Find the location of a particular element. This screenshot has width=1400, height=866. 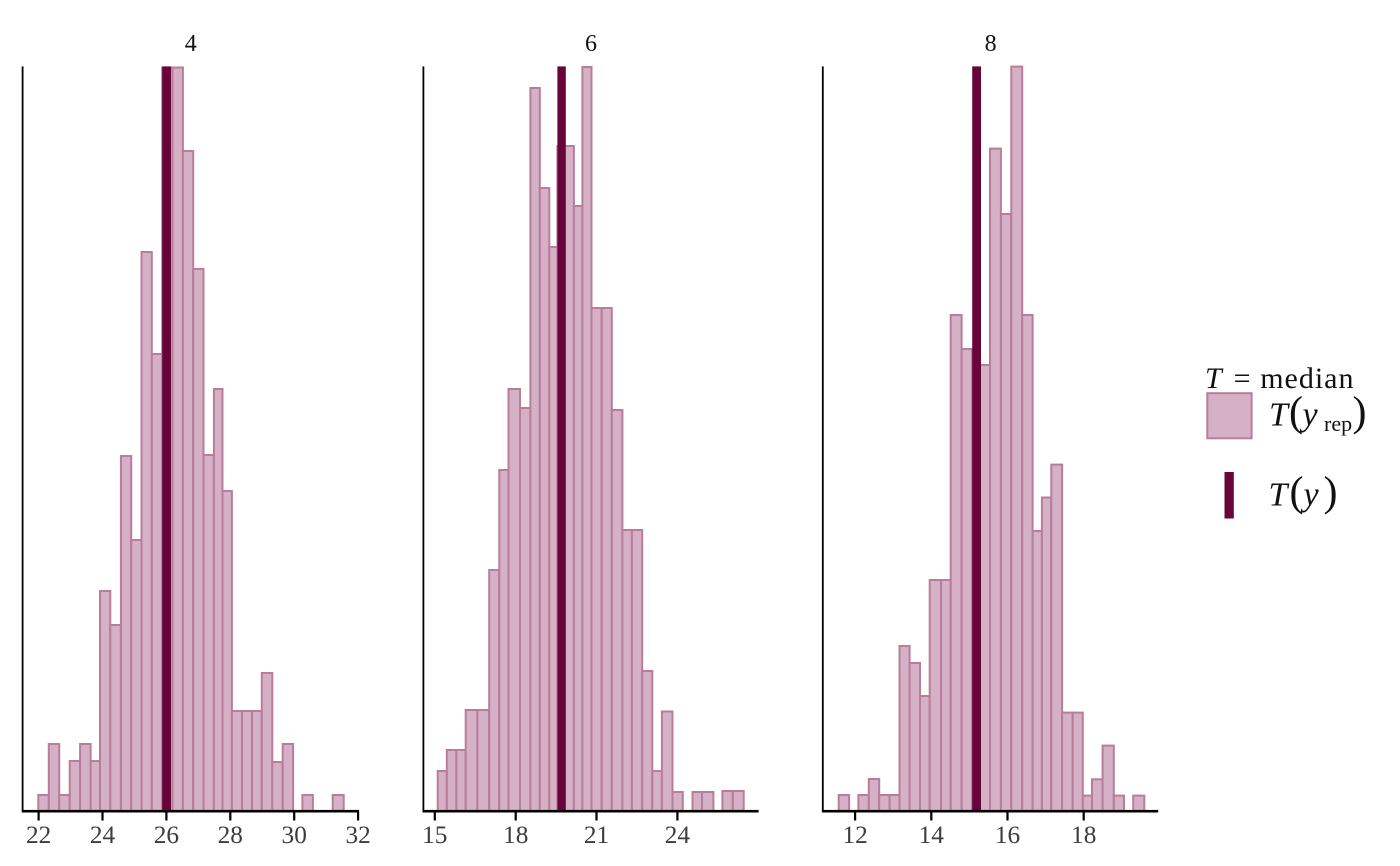

svg-text: 12 is located at coordinates (854, 835).